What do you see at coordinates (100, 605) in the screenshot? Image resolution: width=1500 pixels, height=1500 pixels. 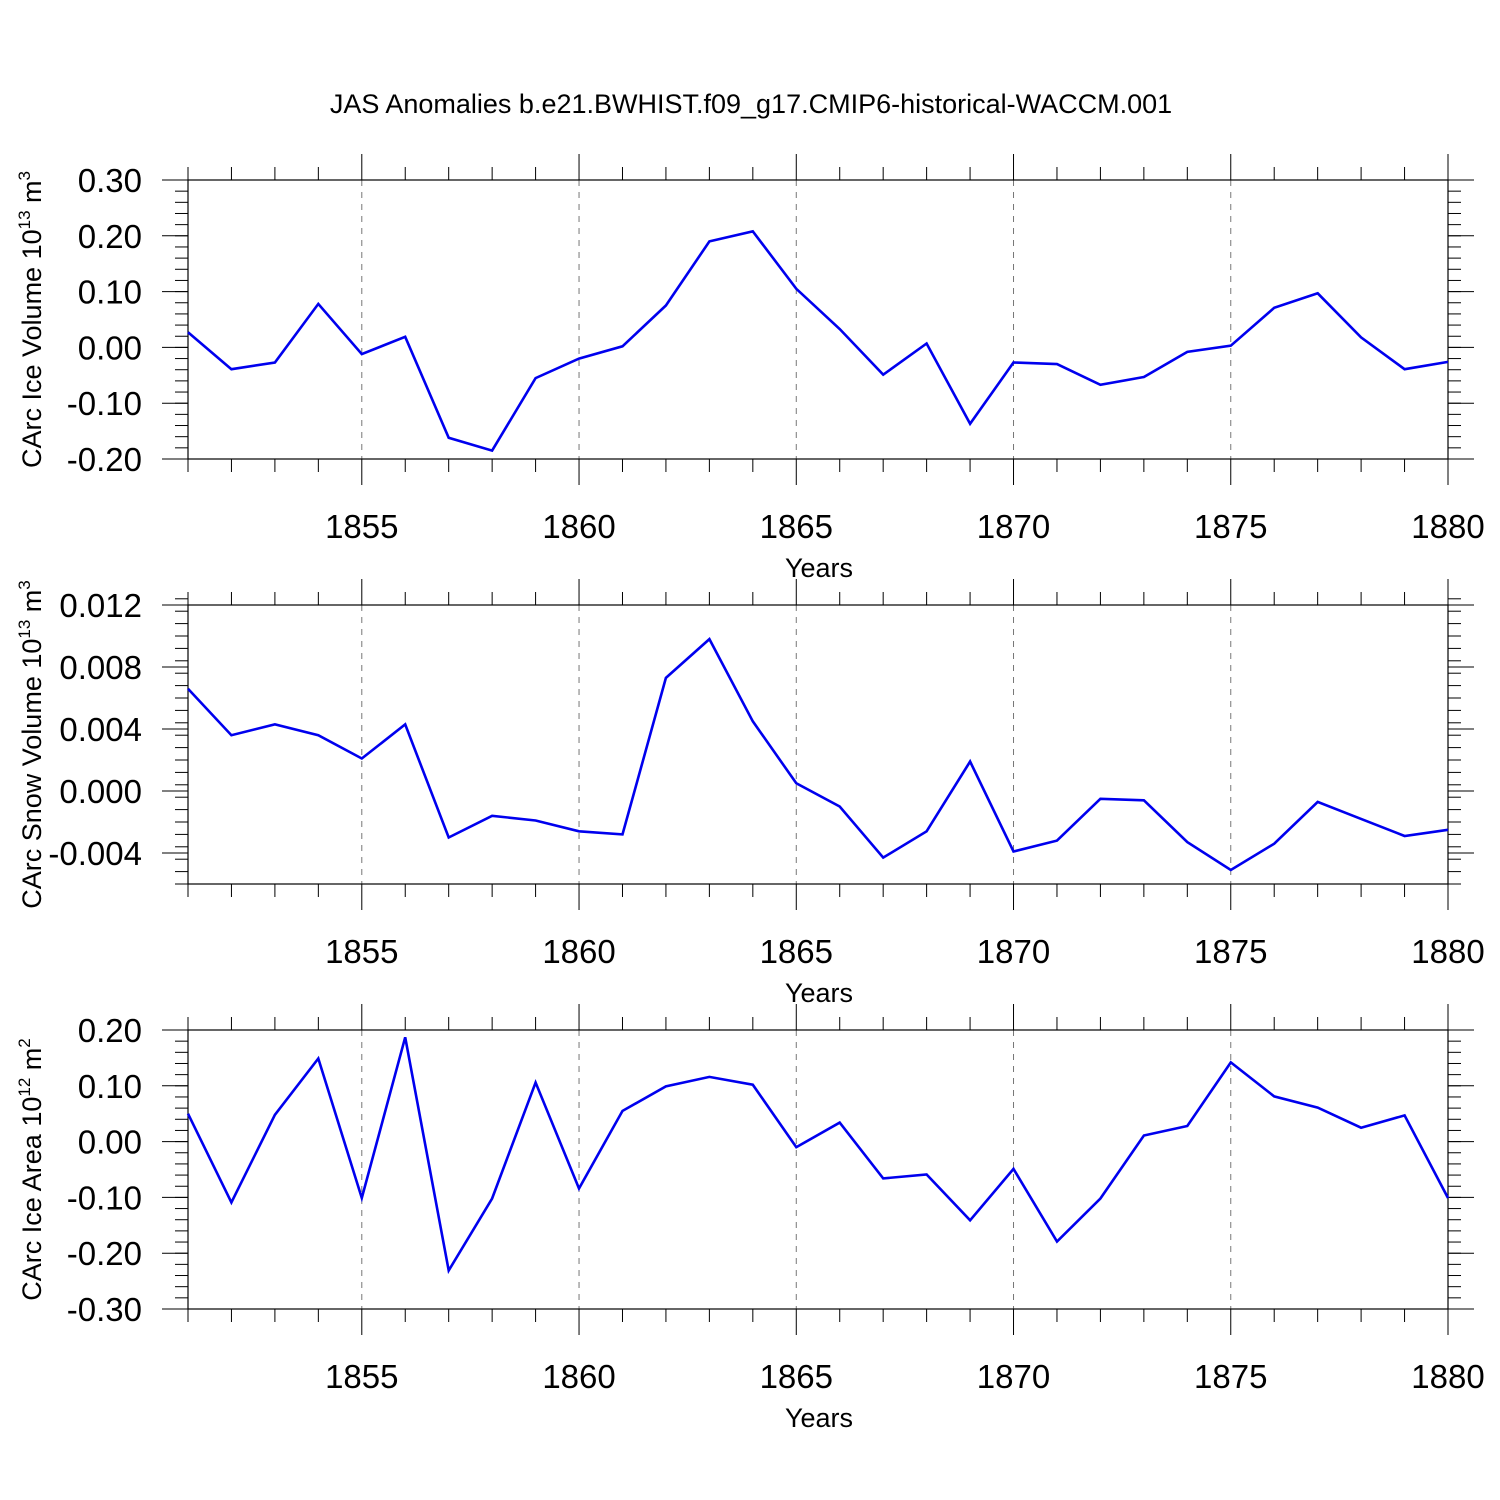 I see `y-tick-label: 0.012` at bounding box center [100, 605].